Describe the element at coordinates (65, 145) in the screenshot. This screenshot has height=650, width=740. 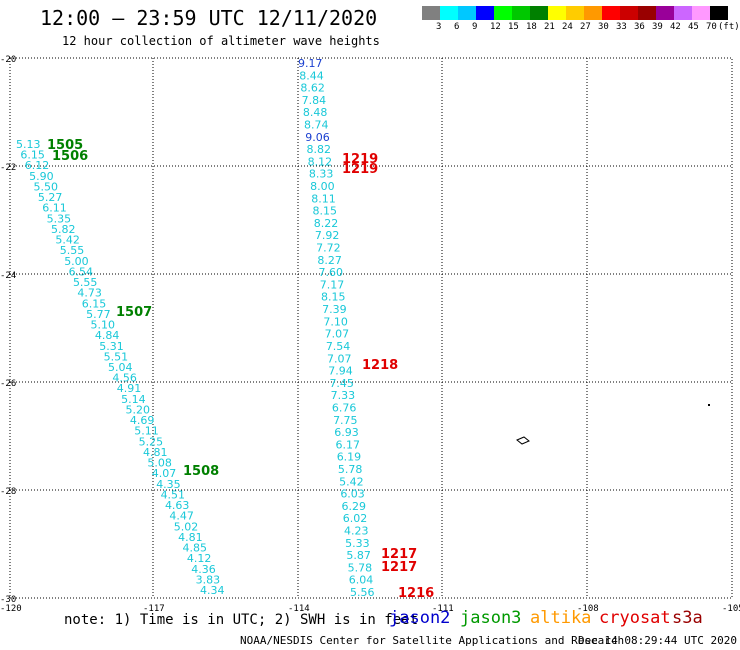
I see `pass-time-label: 1505` at that location.